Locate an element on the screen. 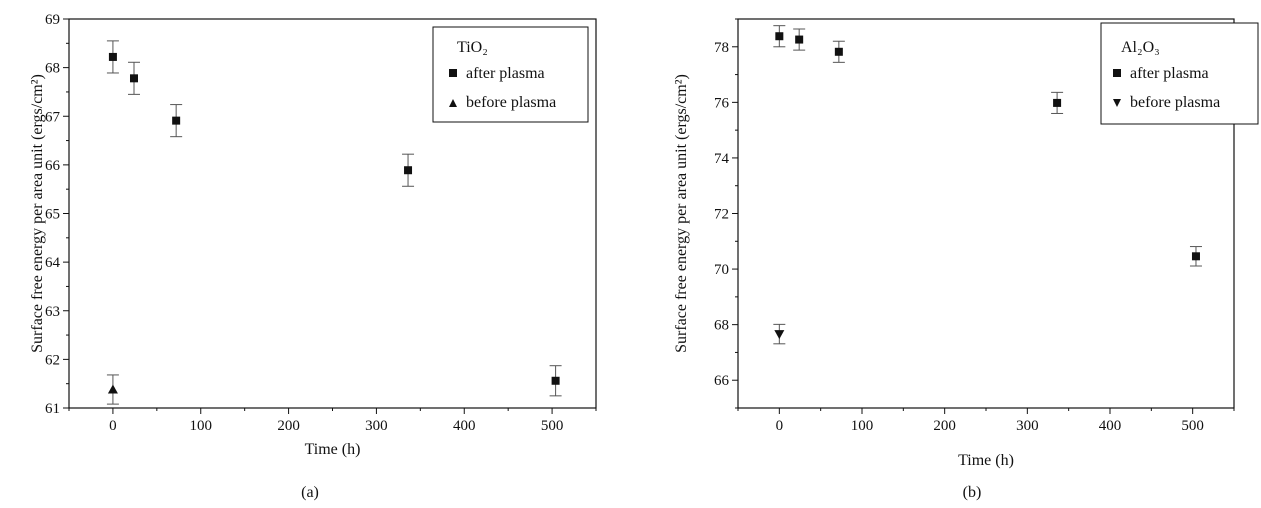  legend-label-after-plasma-b: after plasma is located at coordinates (1169, 73).